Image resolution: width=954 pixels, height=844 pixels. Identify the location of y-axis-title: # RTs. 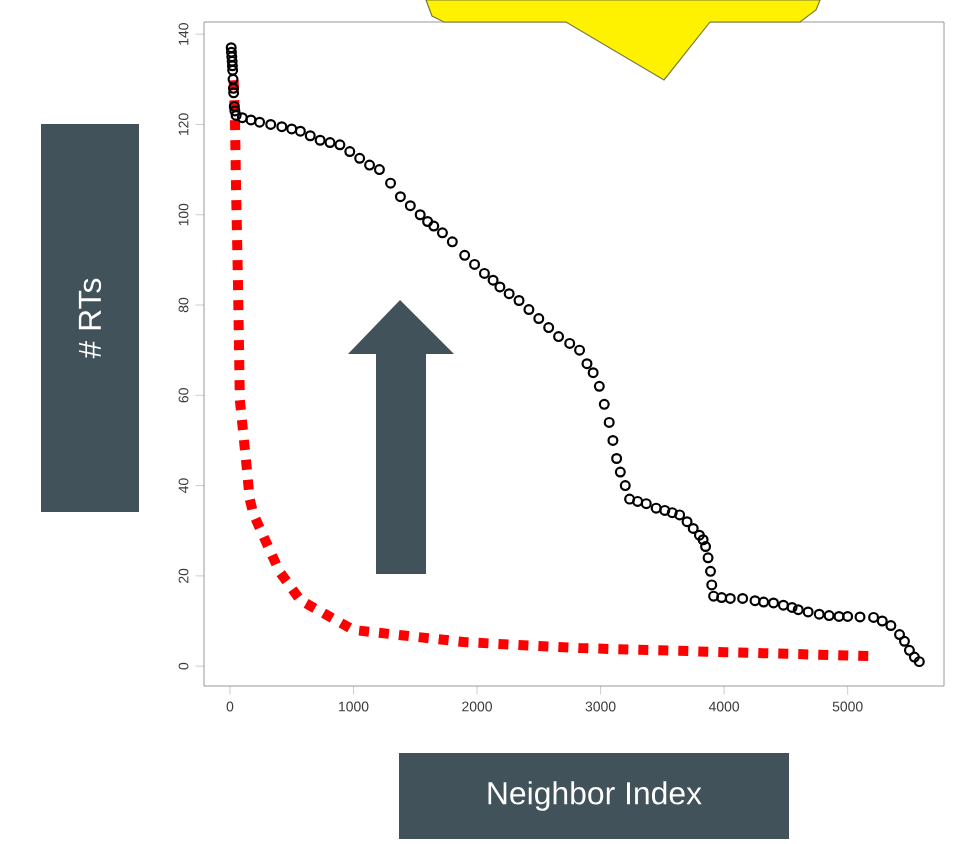
(90, 318).